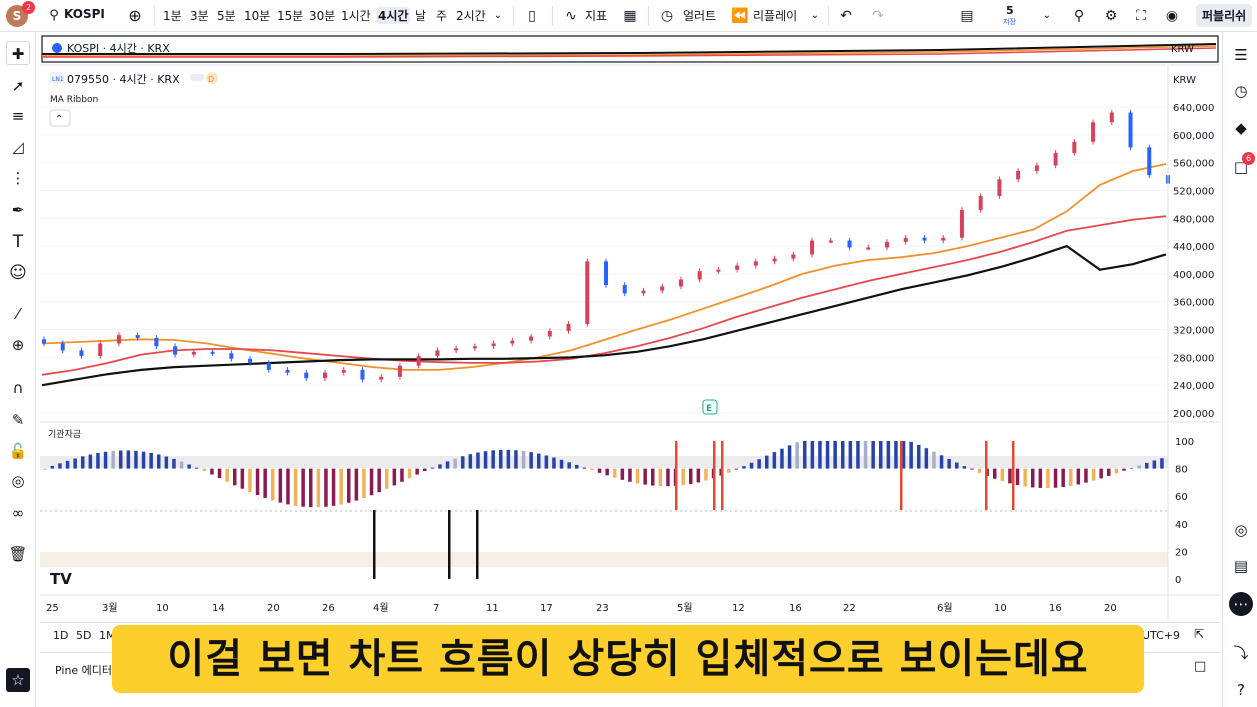 The height and width of the screenshot is (707, 1257). Describe the element at coordinates (1172, 16) in the screenshot. I see `snapshot-icon: ◉` at that location.